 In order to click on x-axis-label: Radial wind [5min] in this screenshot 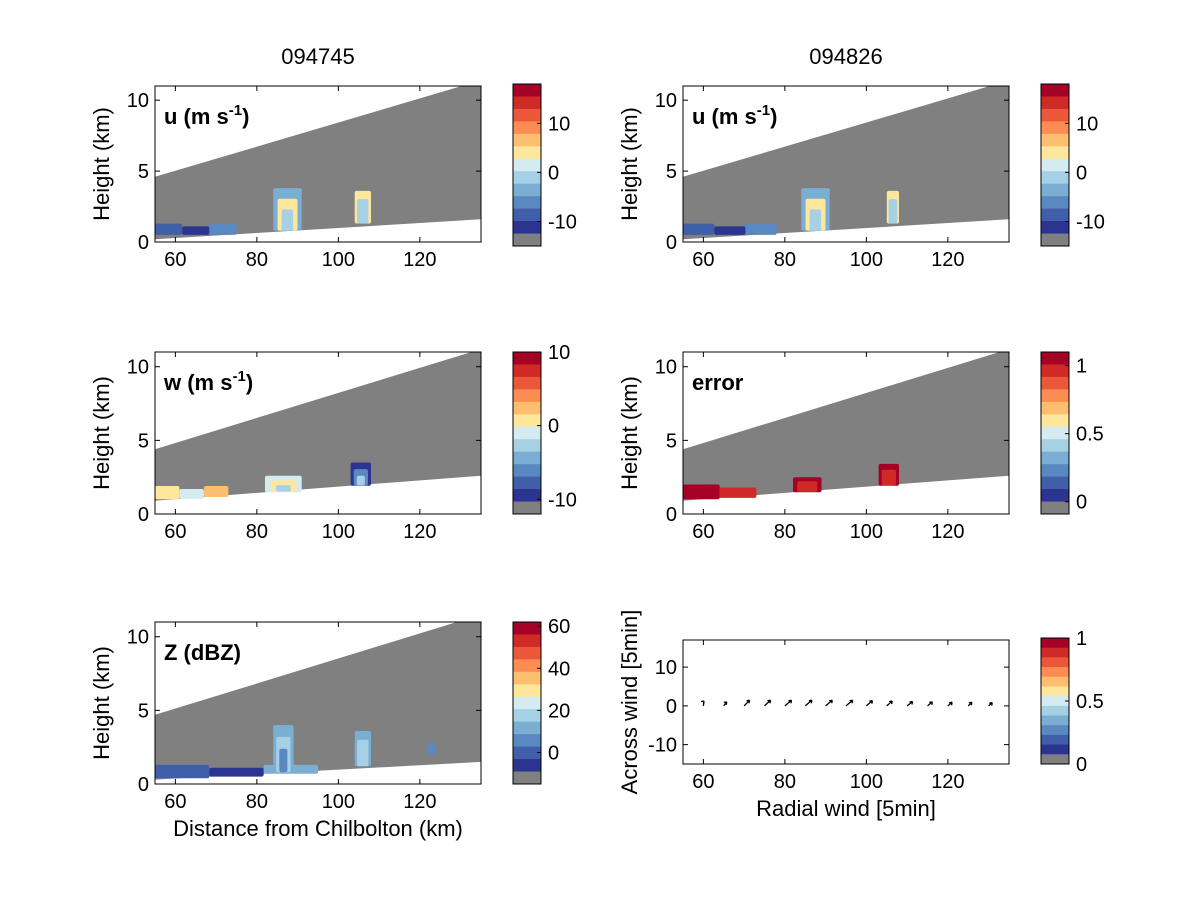, I will do `click(846, 808)`.